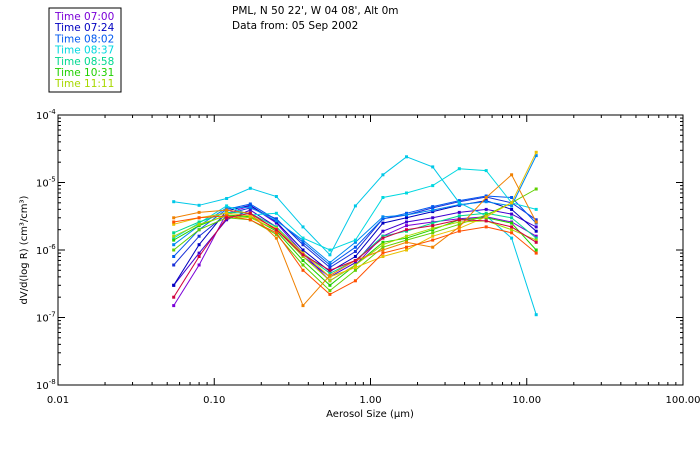 This screenshot has height=450, width=700. I want to click on y-tick-label: 10⁻⁶, so click(46, 250).